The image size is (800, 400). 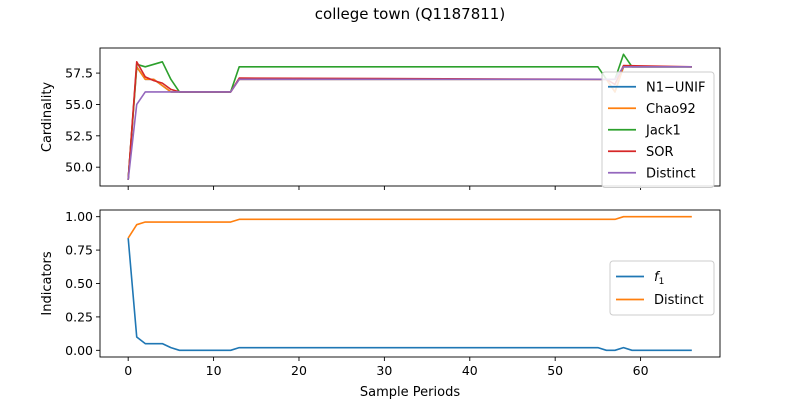 What do you see at coordinates (410, 392) in the screenshot?
I see `indicators-xlabel: Sample Periods` at bounding box center [410, 392].